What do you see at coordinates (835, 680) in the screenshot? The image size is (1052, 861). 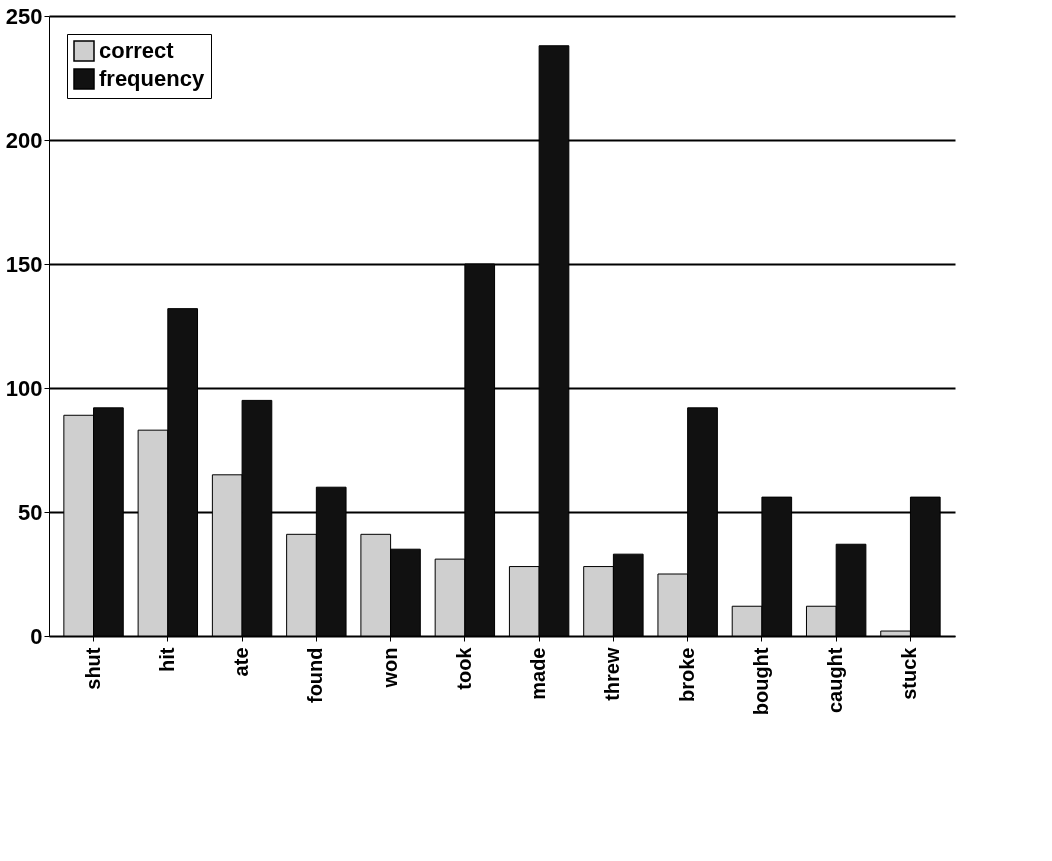 I see `x-tick-label: caught` at bounding box center [835, 680].